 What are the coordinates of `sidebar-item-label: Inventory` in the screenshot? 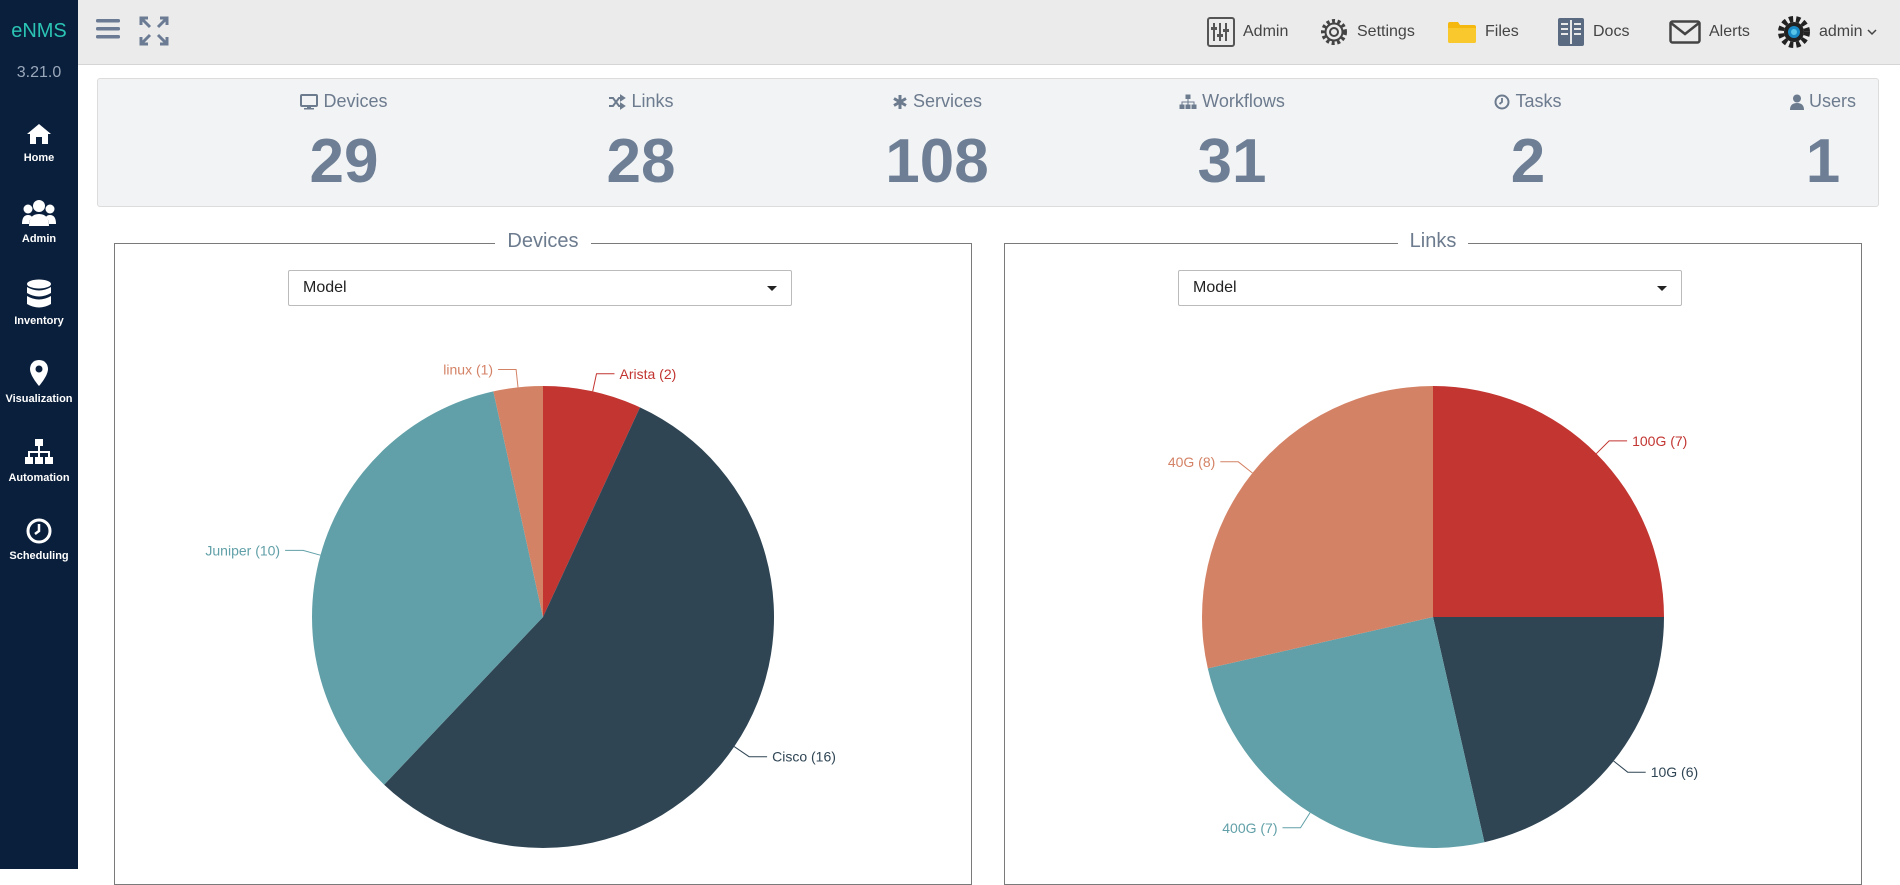 It's located at (39, 321).